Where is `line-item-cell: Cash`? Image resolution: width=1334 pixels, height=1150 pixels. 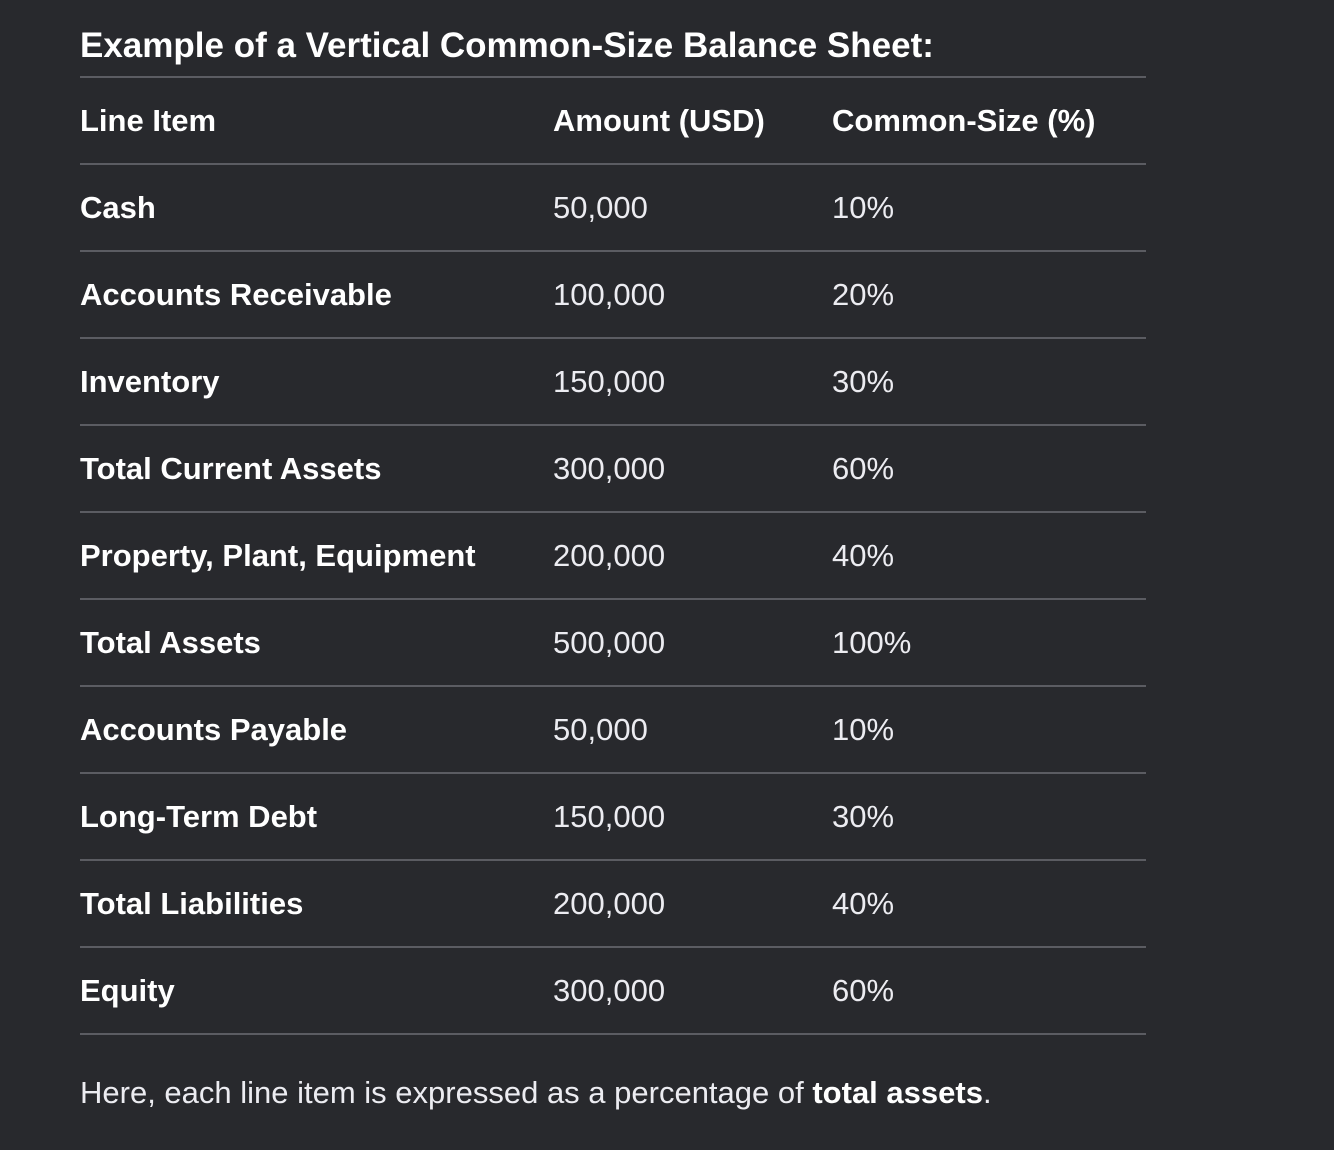
line-item-cell: Cash is located at coordinates (316, 208).